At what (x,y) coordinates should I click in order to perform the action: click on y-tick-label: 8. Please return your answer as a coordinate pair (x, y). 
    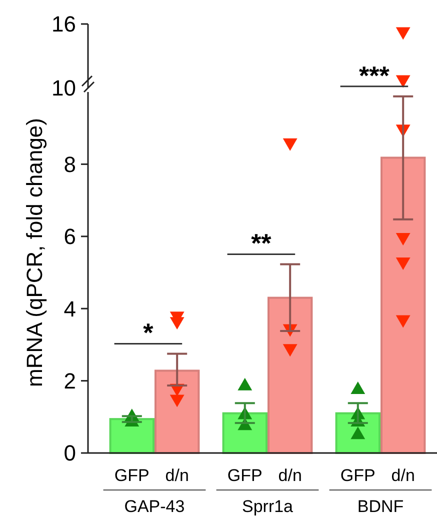
    Looking at the image, I should click on (70, 164).